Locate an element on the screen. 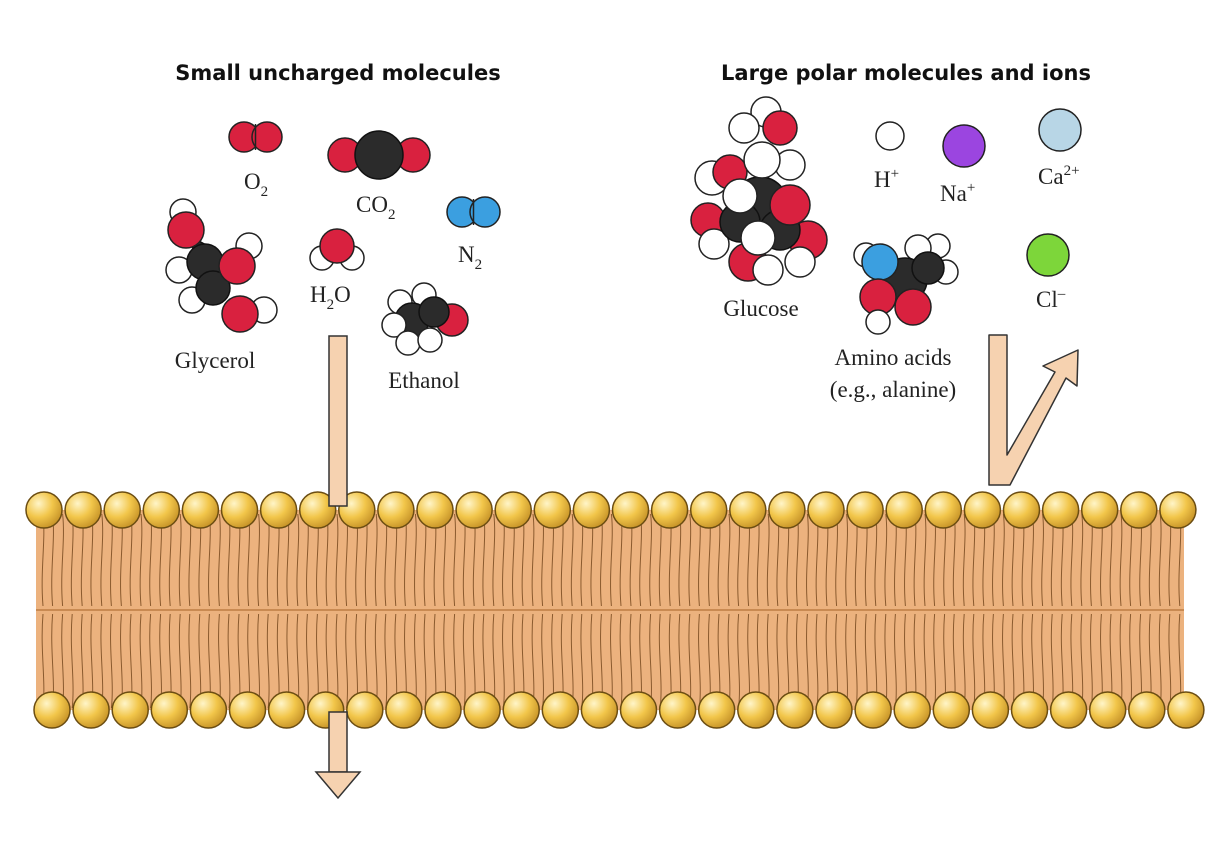 The height and width of the screenshot is (854, 1228). glycerol-molecule-icon is located at coordinates (221, 265).